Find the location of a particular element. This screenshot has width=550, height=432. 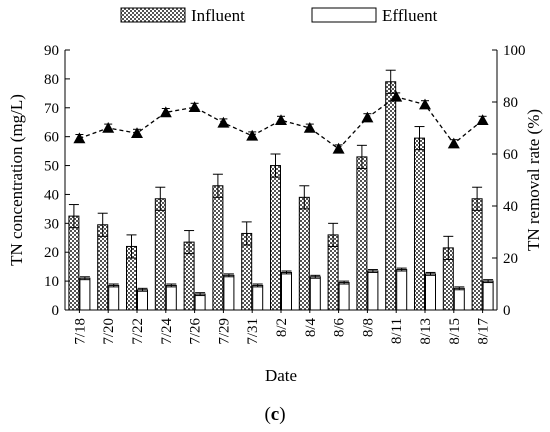

panel-caption-close: ) is located at coordinates (282, 414).